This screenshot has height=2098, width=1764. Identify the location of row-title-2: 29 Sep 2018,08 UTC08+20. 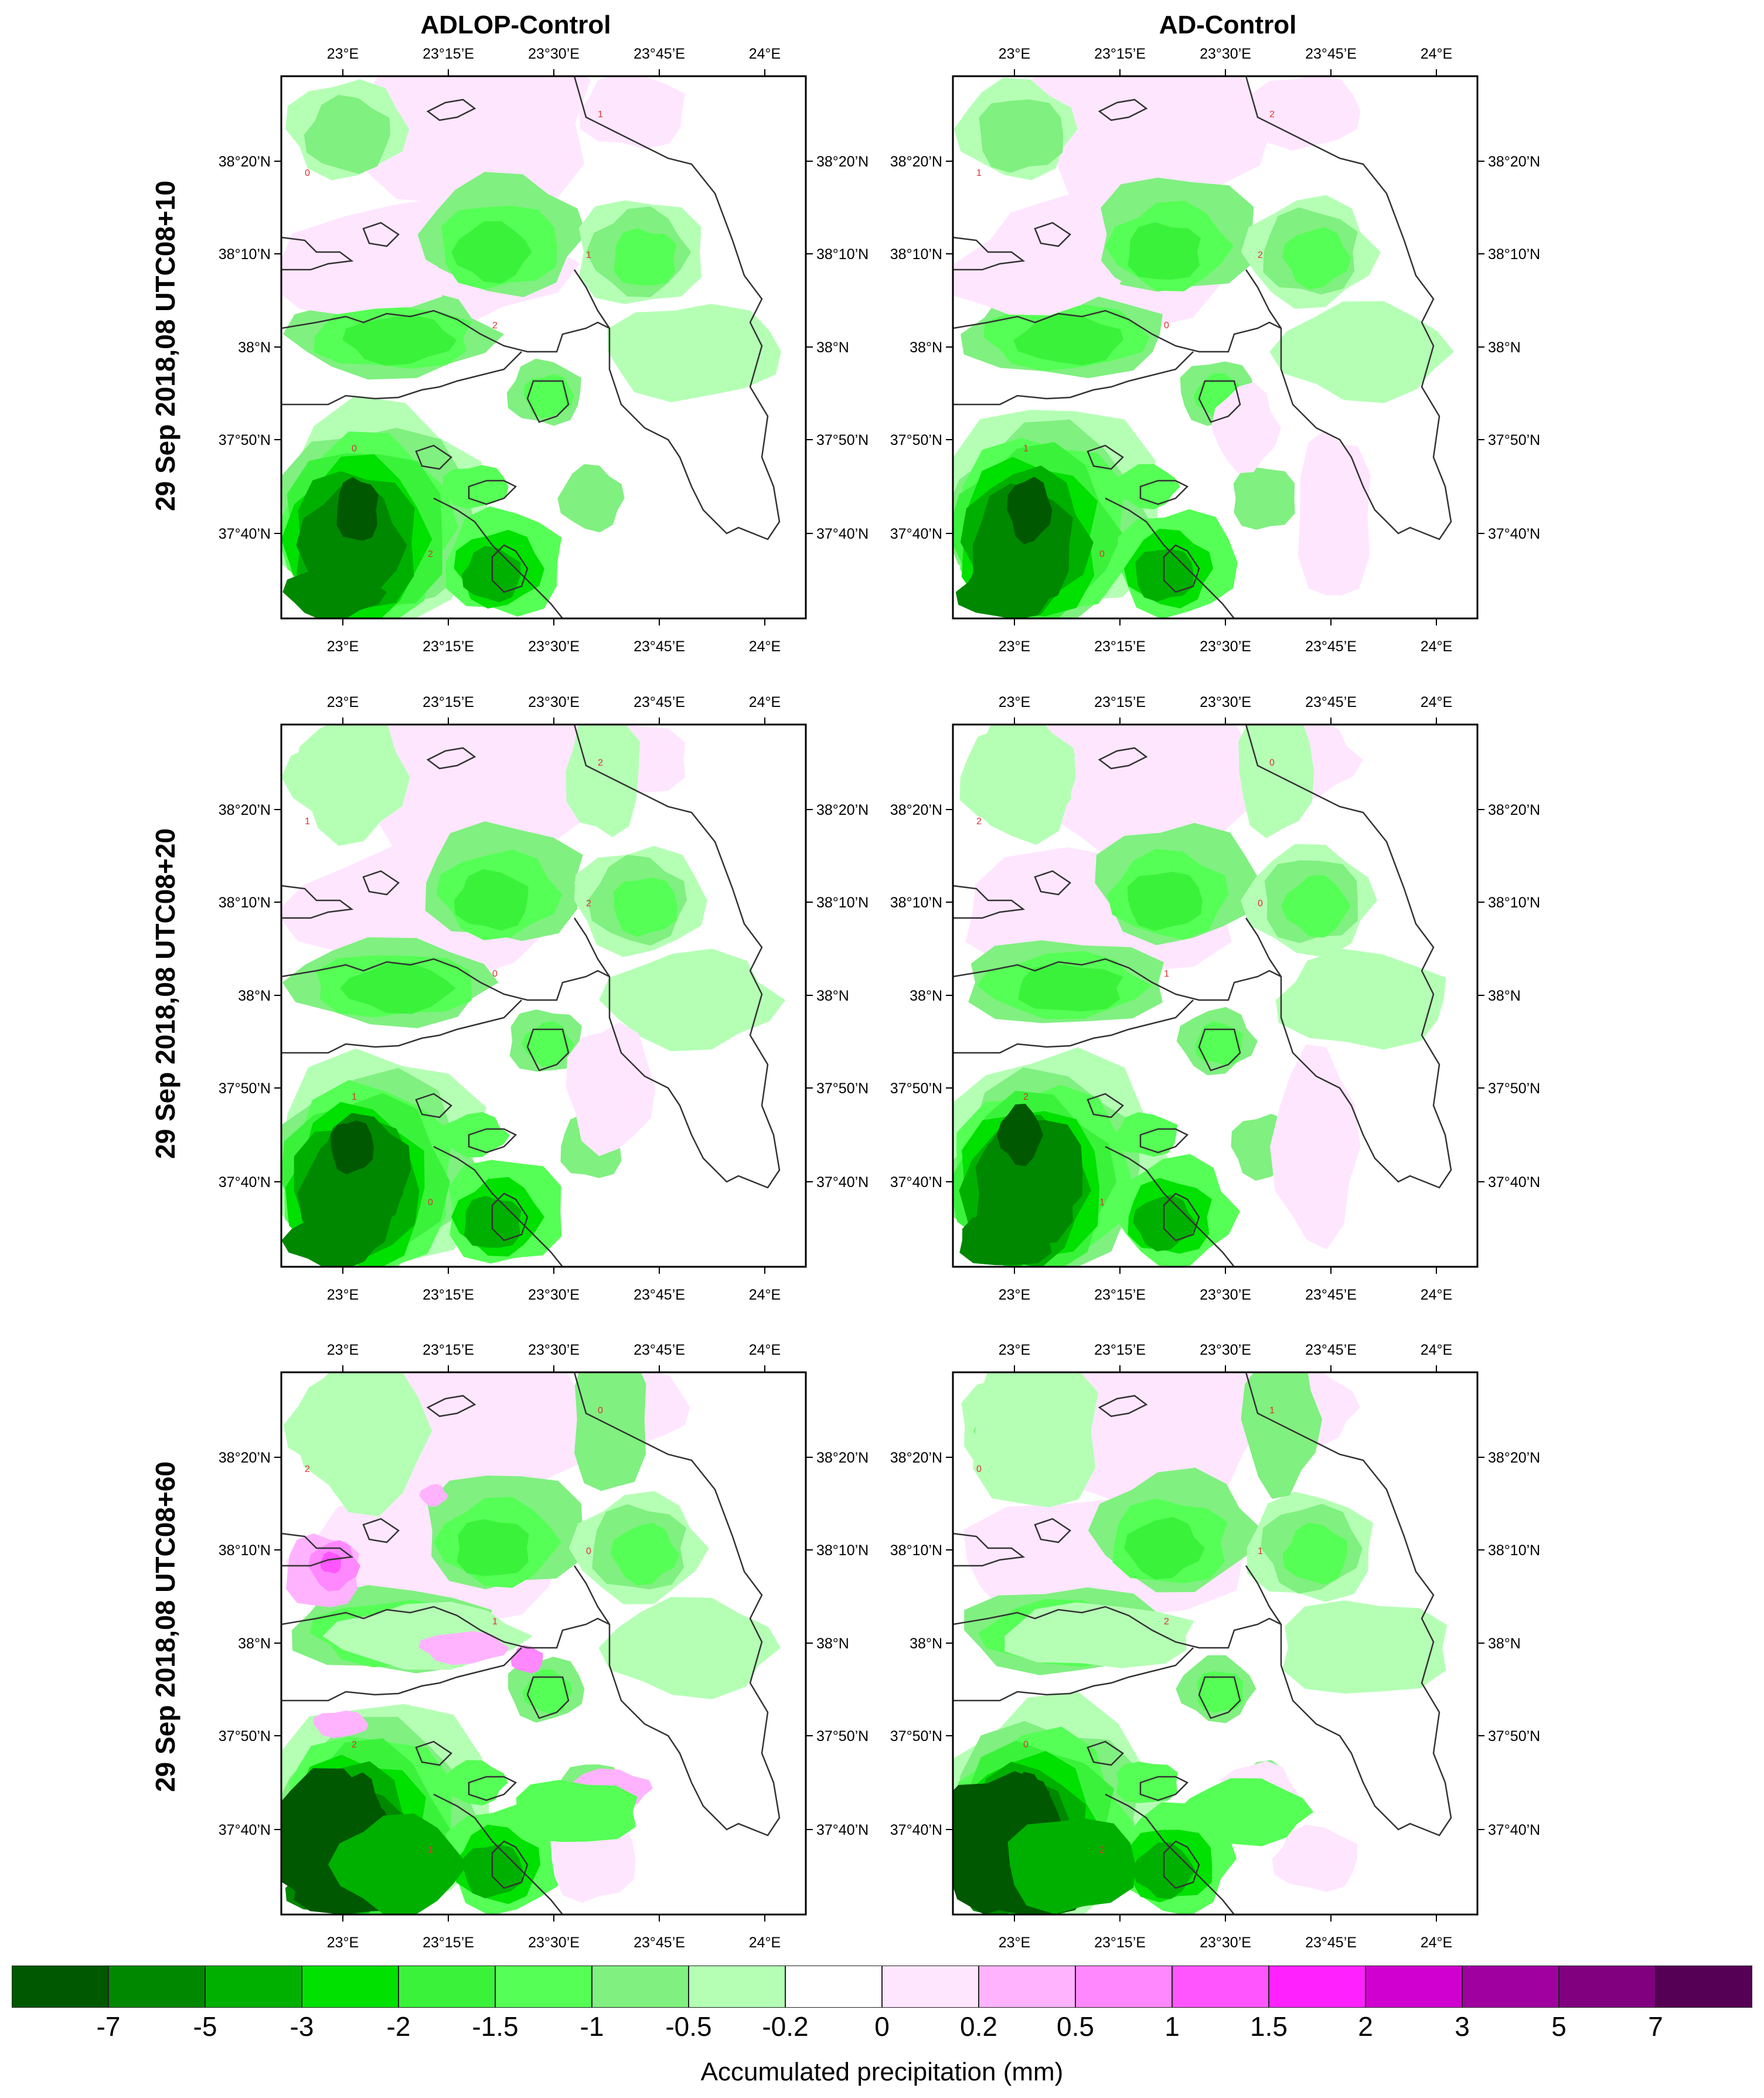
(165, 993).